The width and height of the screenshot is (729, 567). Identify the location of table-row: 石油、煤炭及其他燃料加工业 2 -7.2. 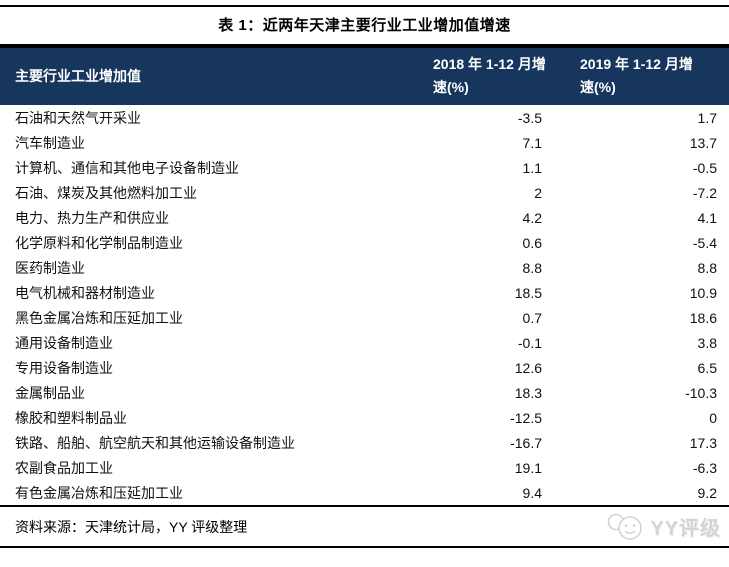
(364, 192).